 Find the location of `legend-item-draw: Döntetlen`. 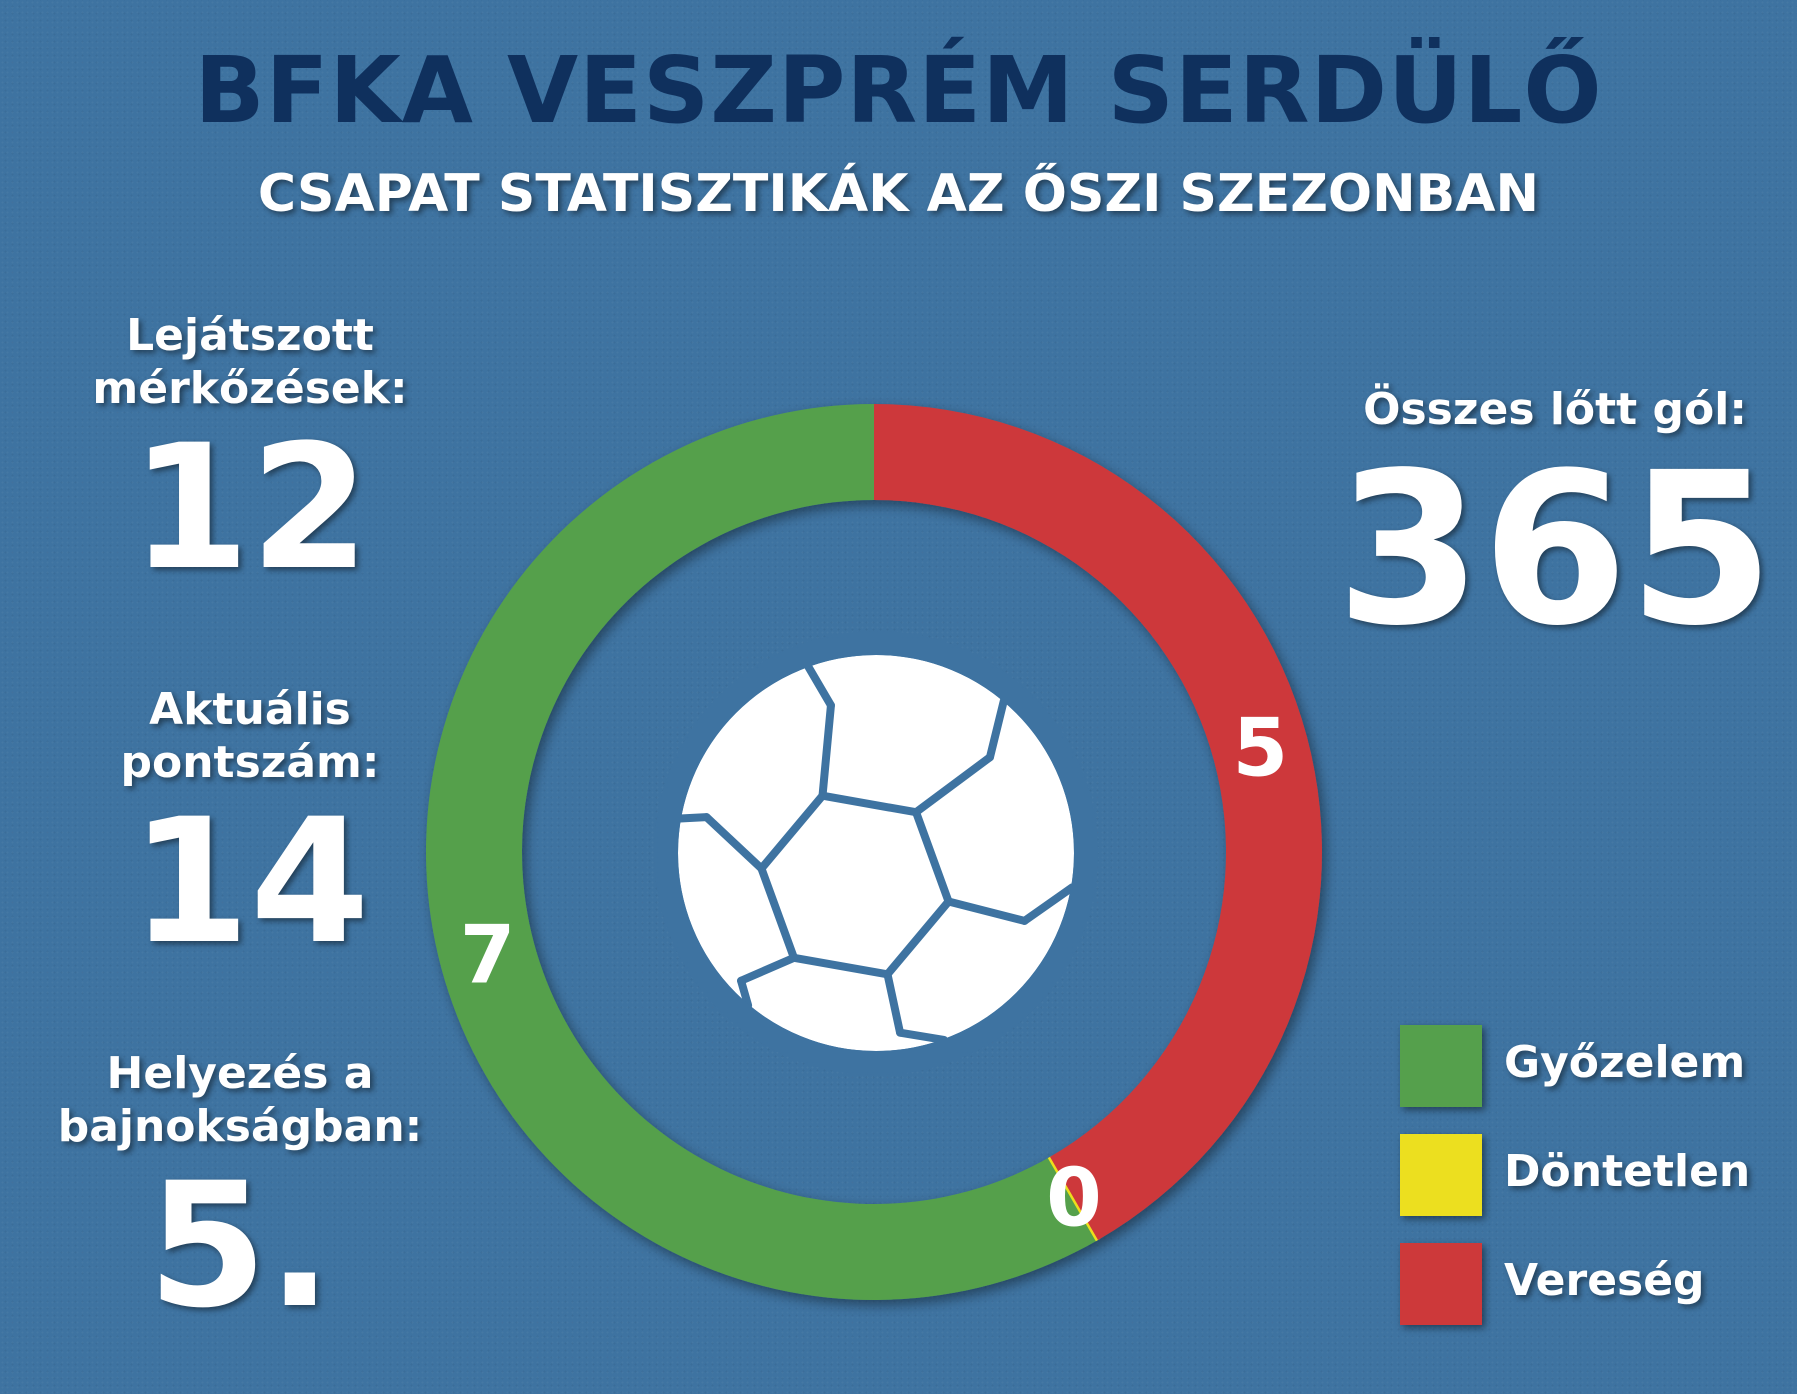

legend-item-draw: Döntetlen is located at coordinates (1590, 1175).